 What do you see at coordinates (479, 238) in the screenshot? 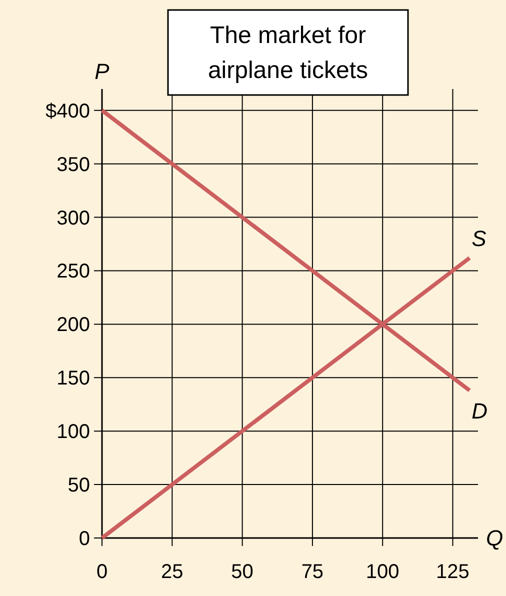
I see `series-label: S` at bounding box center [479, 238].